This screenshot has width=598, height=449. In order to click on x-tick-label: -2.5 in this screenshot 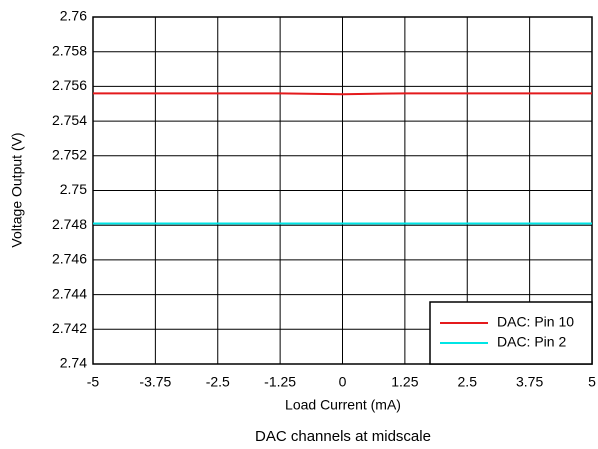, I will do `click(218, 382)`.